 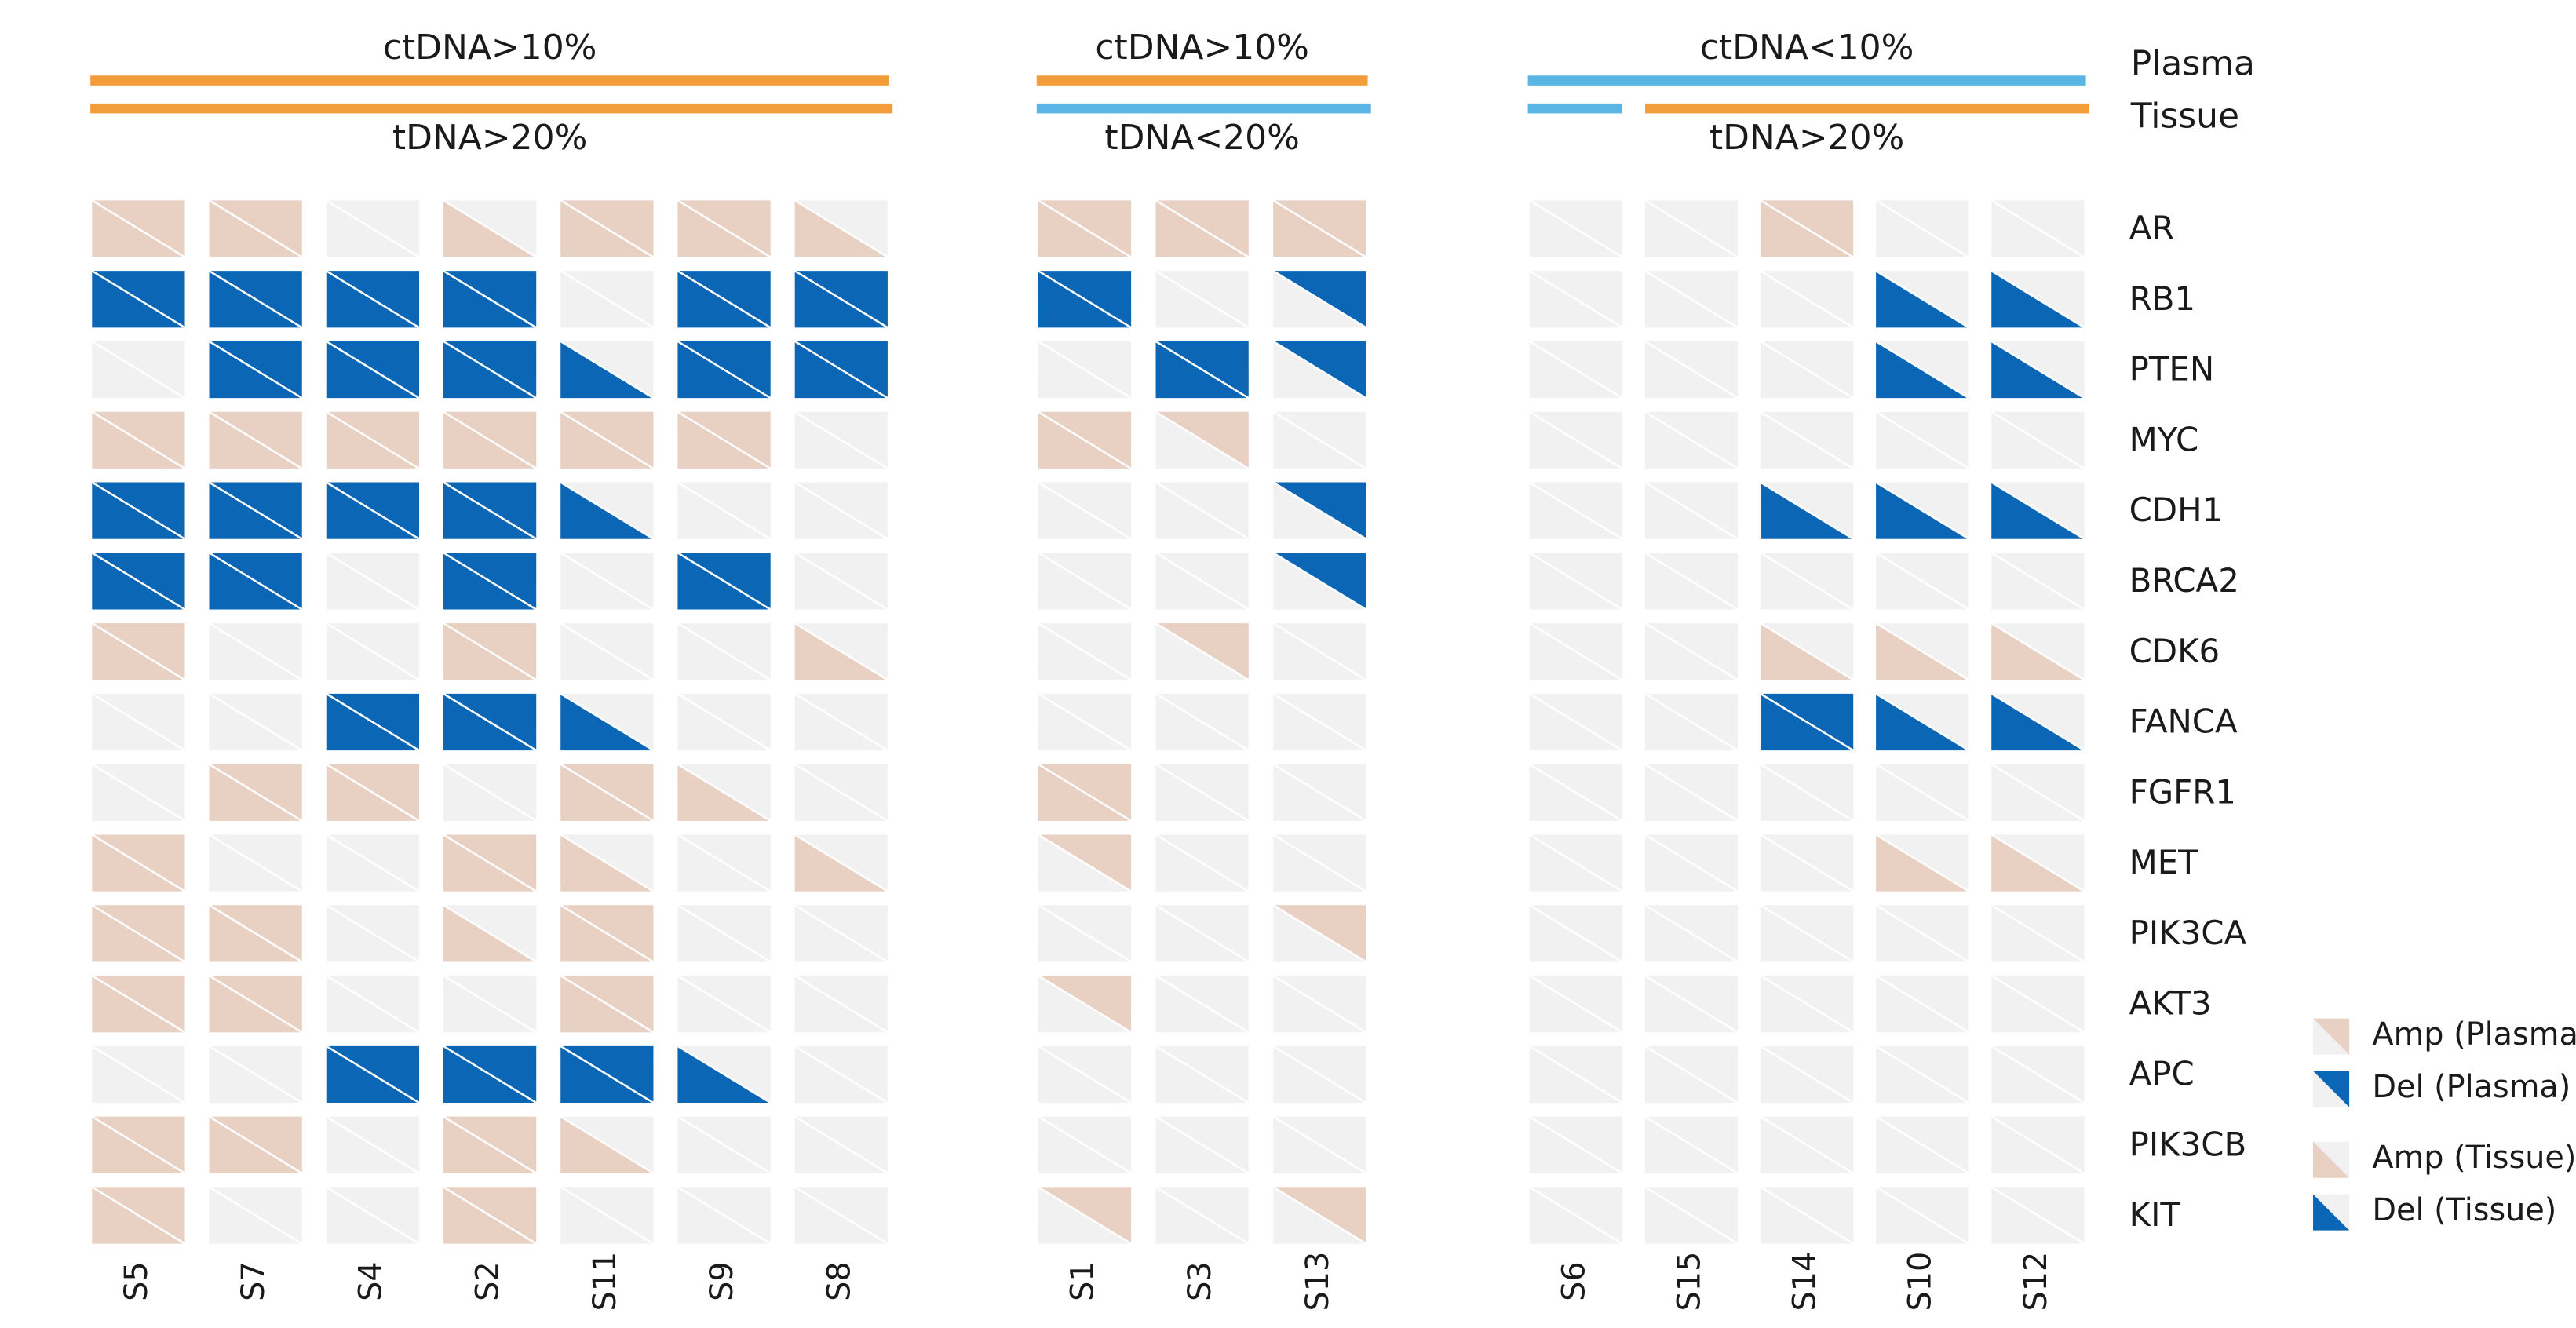 I want to click on sample-label: S7, so click(x=253, y=1281).